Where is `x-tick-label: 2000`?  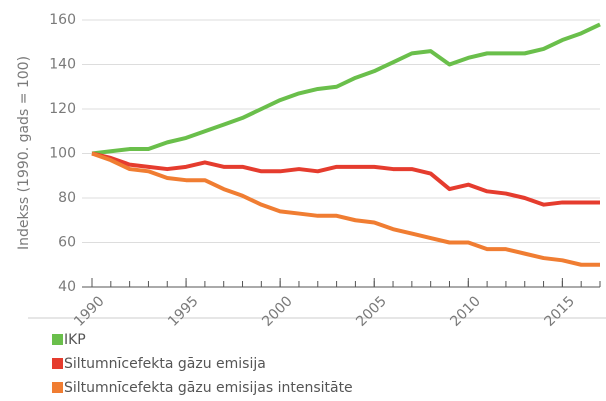 x-tick-label: 2000 is located at coordinates (277, 311).